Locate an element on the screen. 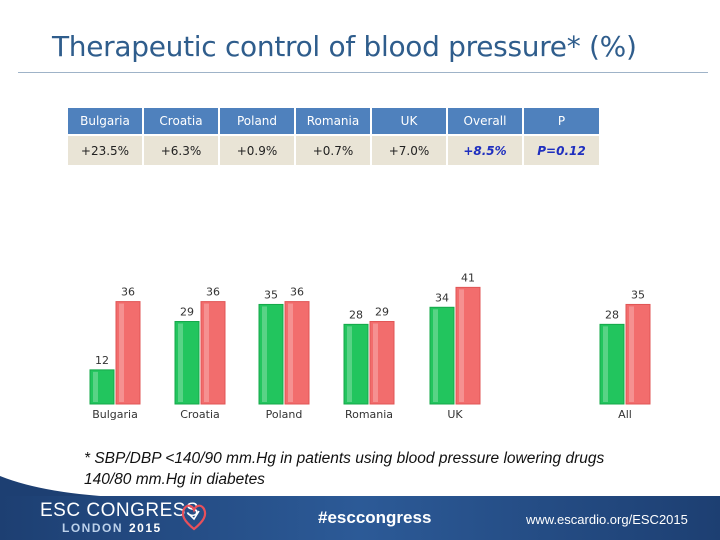 The image size is (720, 540). table-header-cell: Romania is located at coordinates (332, 122).